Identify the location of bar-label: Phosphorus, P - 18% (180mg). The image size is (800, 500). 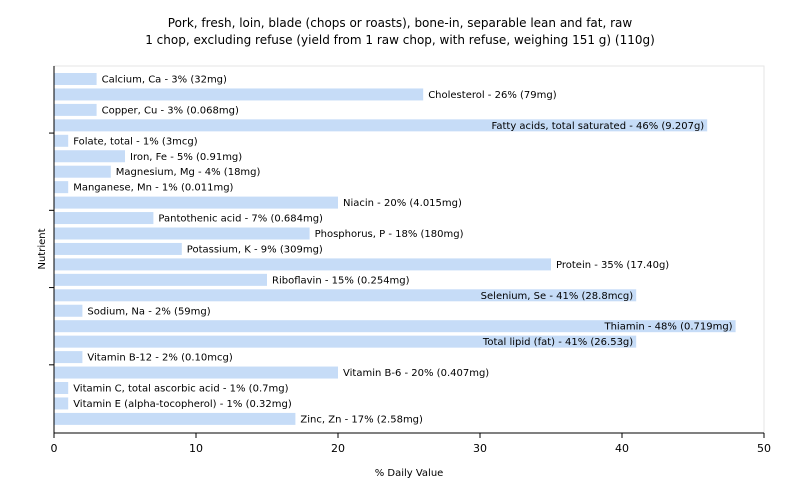
(389, 234).